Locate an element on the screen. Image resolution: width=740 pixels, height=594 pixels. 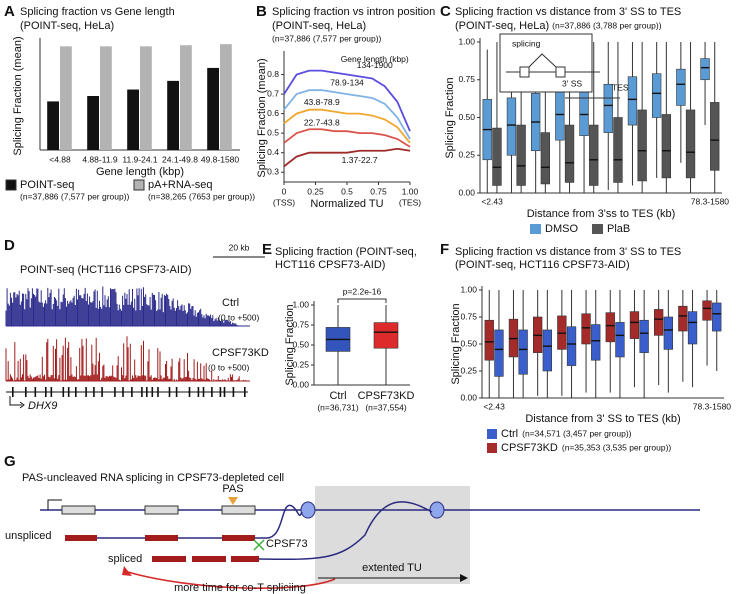
y-tick-label: 0.75 is located at coordinates (466, 79).